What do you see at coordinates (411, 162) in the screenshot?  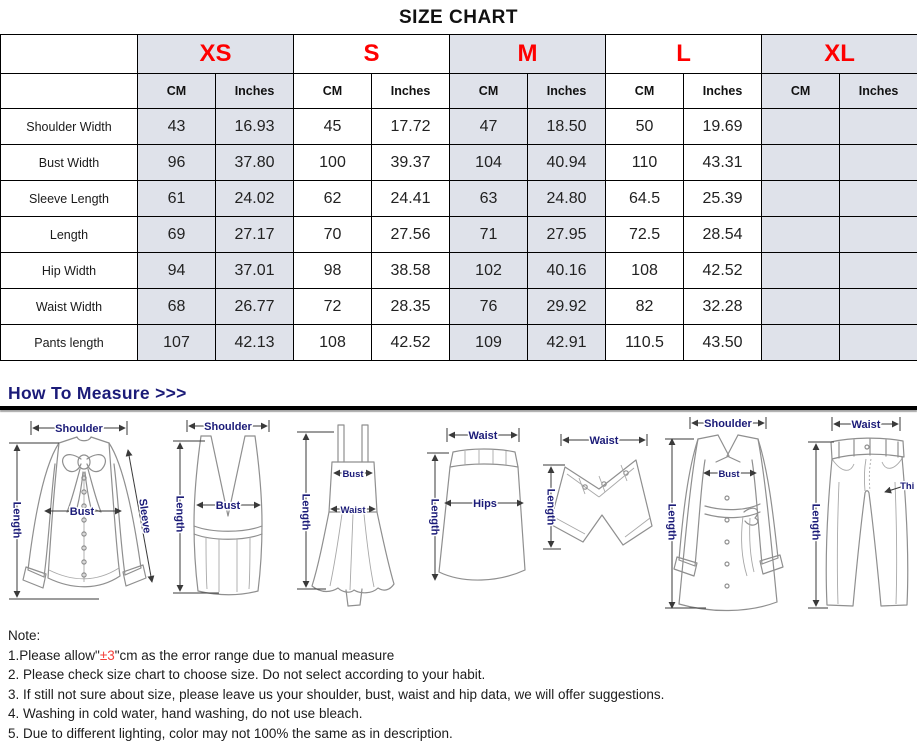 I see `size-cell: 39.37` at bounding box center [411, 162].